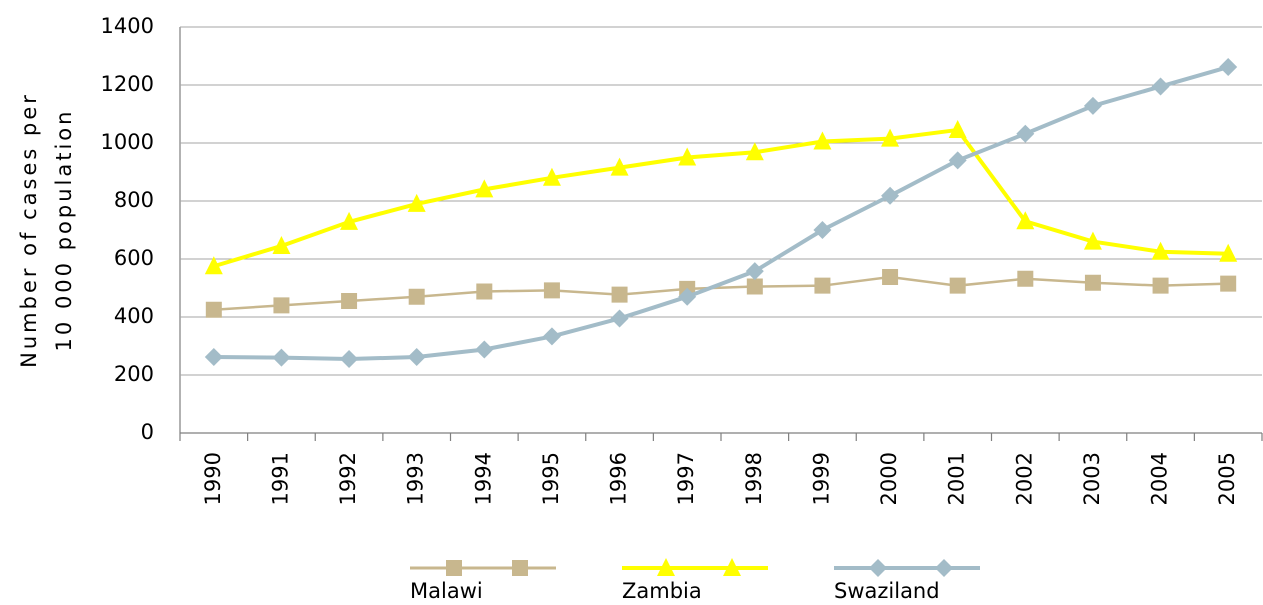  I want to click on y-tick-label: 200, so click(134, 374).